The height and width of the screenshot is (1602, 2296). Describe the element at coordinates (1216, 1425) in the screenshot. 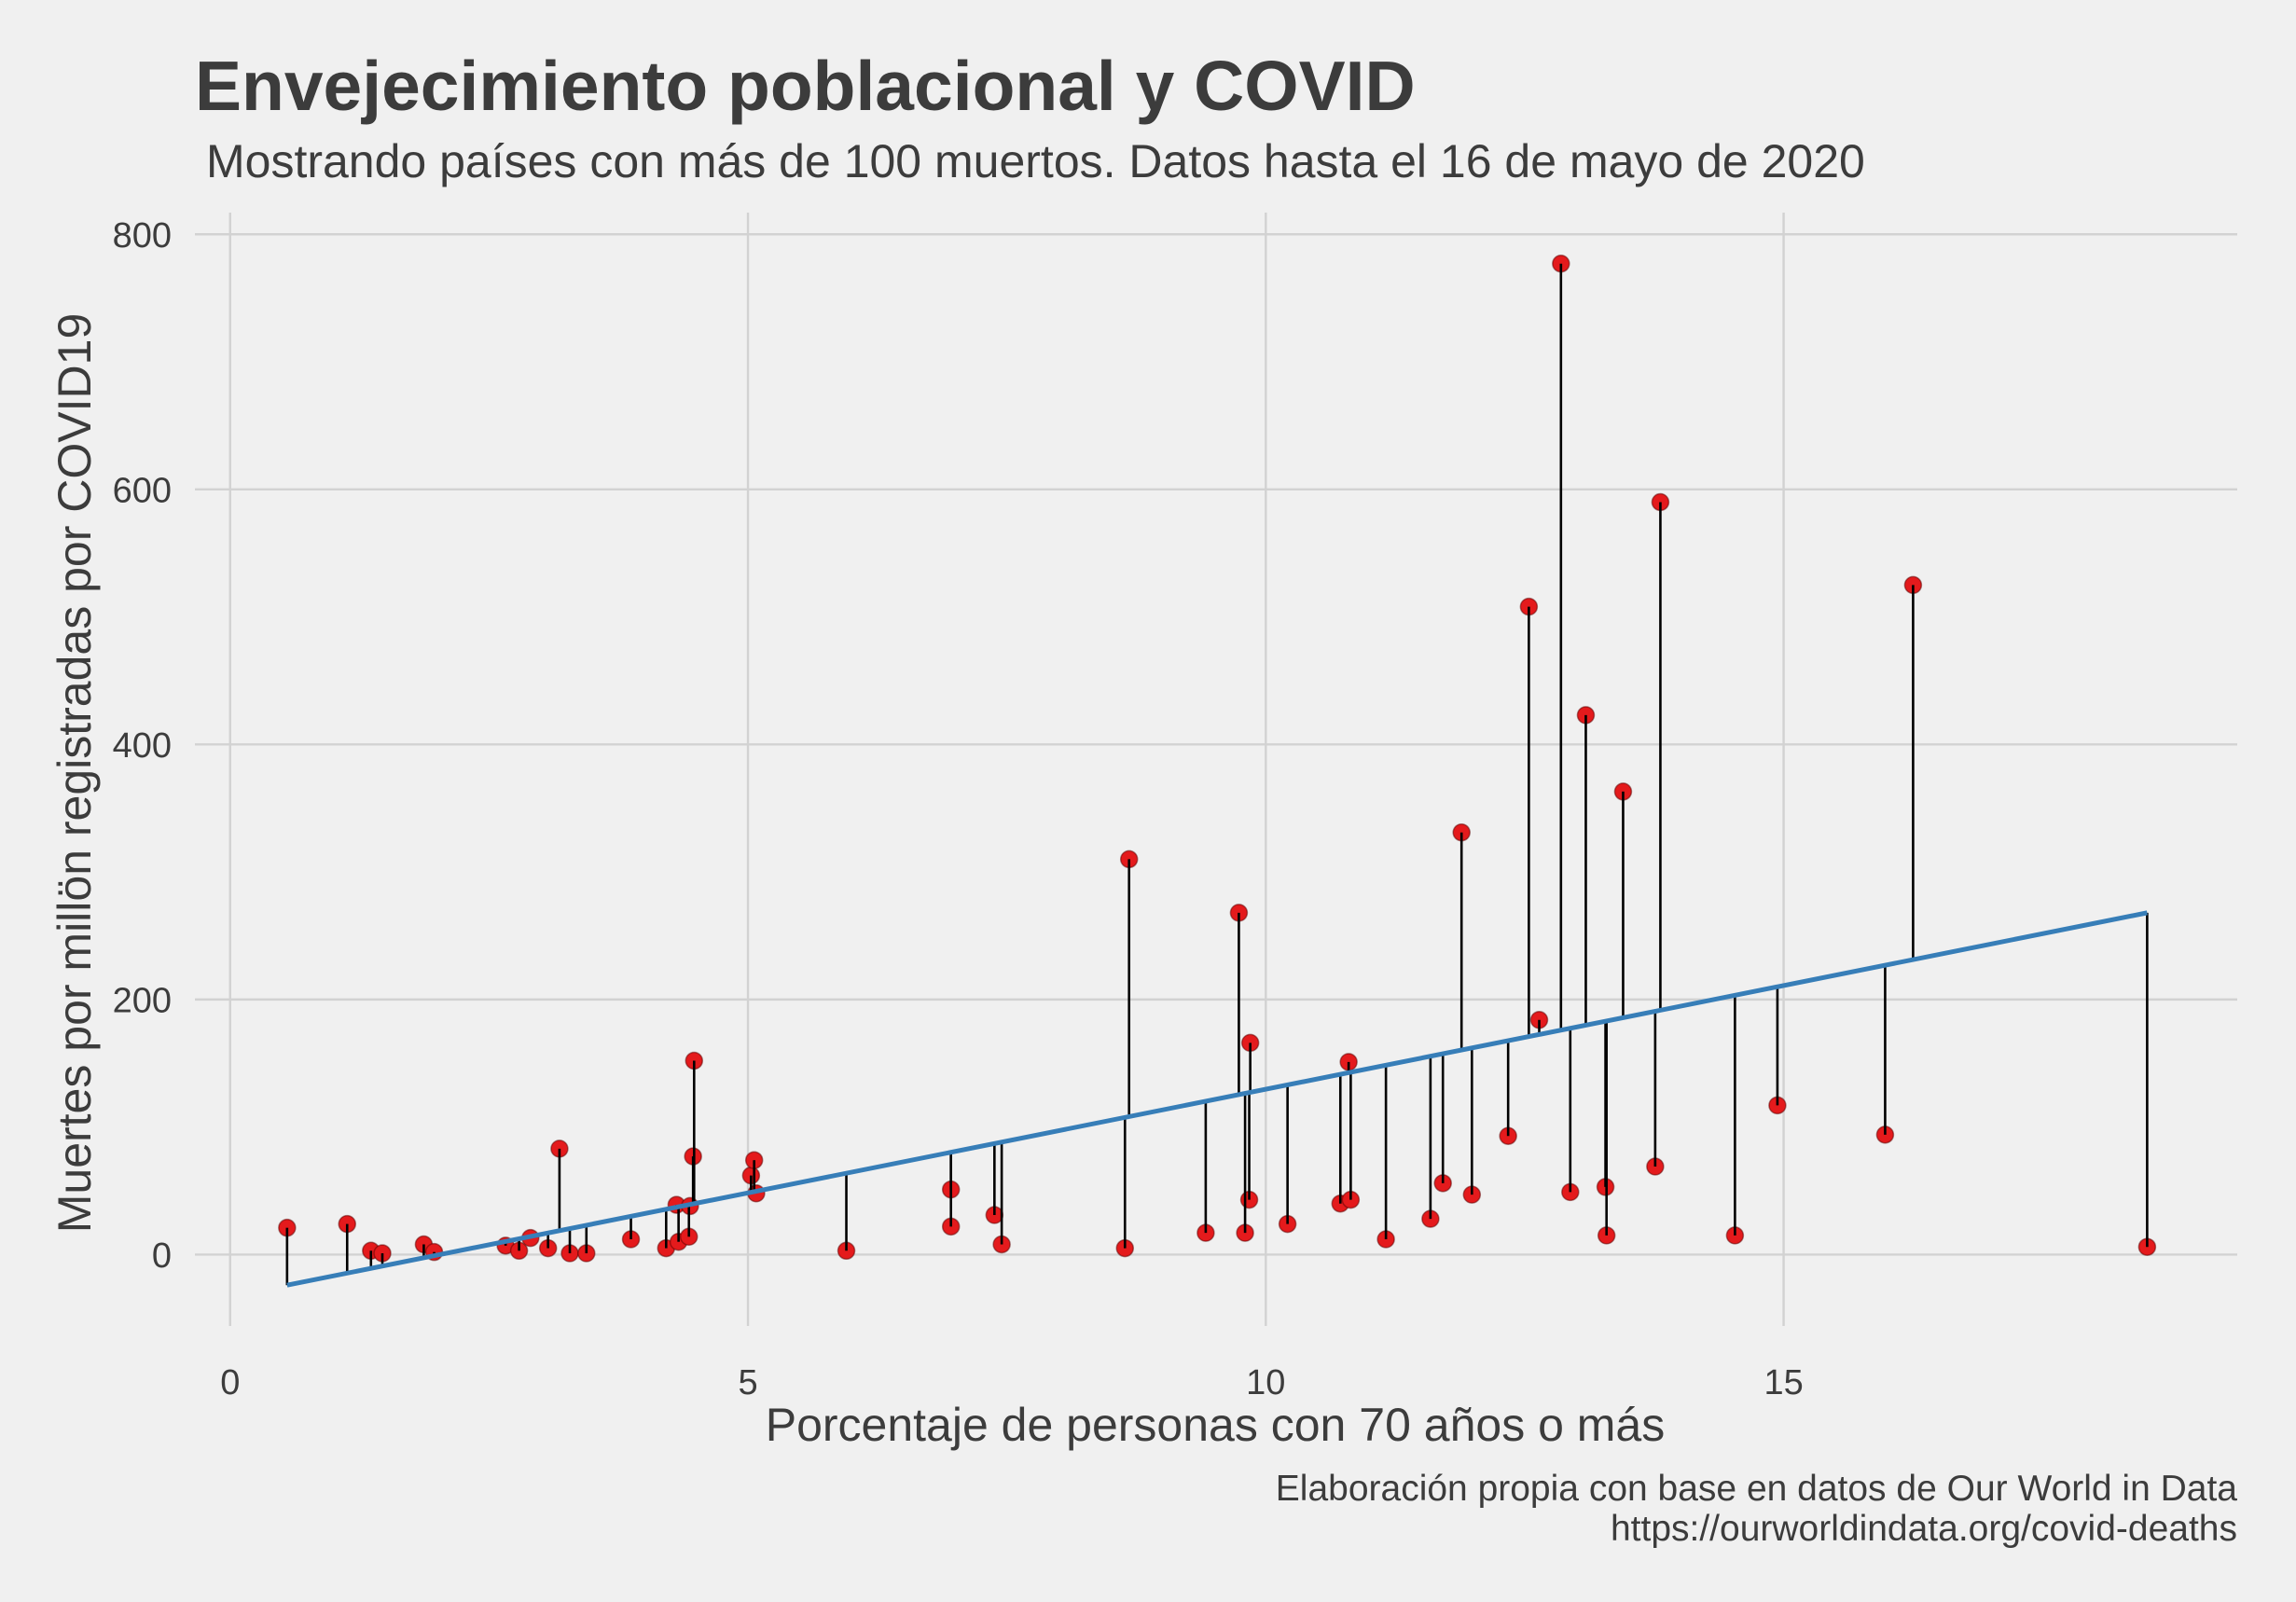

I see `x-axis-title: Porcentaje de personas con 70 años o más` at that location.